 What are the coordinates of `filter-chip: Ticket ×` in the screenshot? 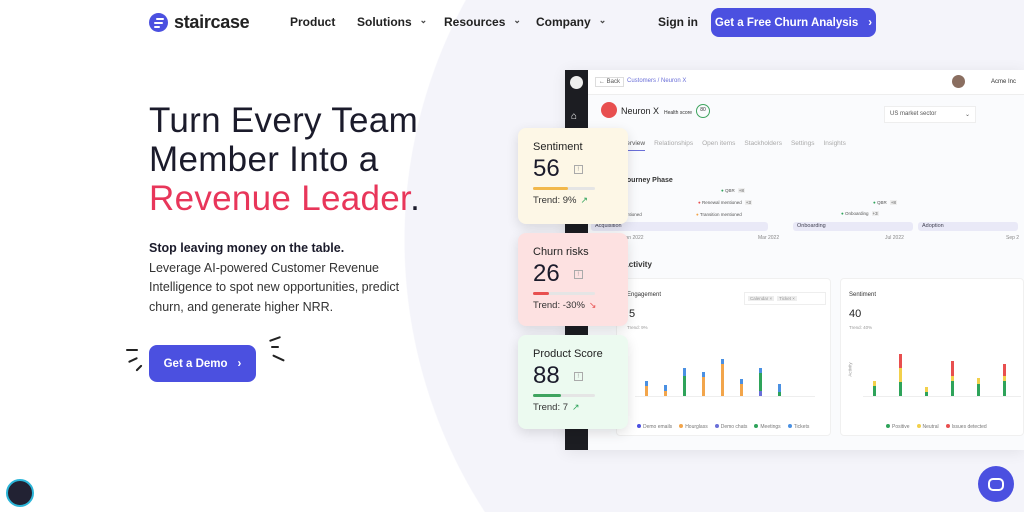 It's located at (787, 298).